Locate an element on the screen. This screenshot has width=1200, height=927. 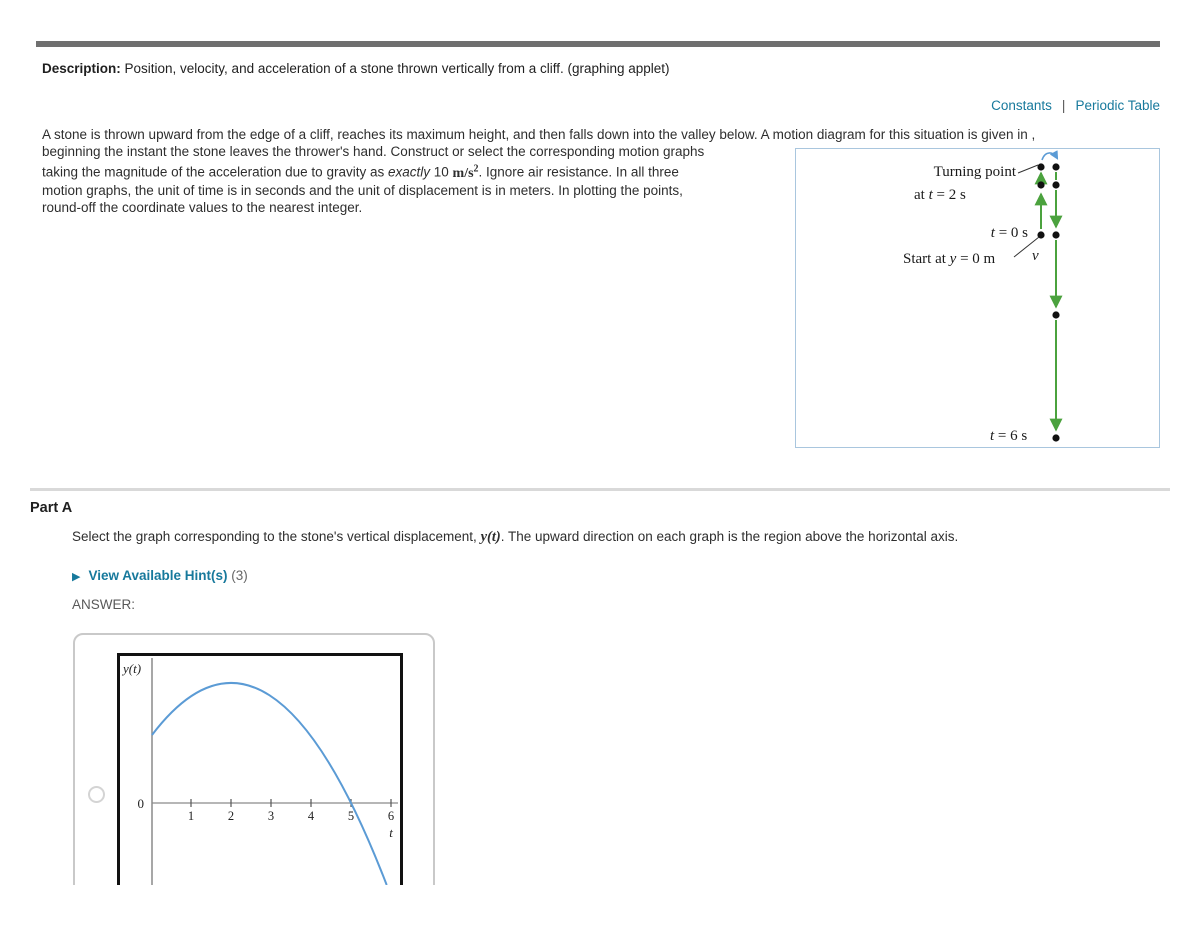
t6-label: t = 6 s is located at coordinates (1008, 436).